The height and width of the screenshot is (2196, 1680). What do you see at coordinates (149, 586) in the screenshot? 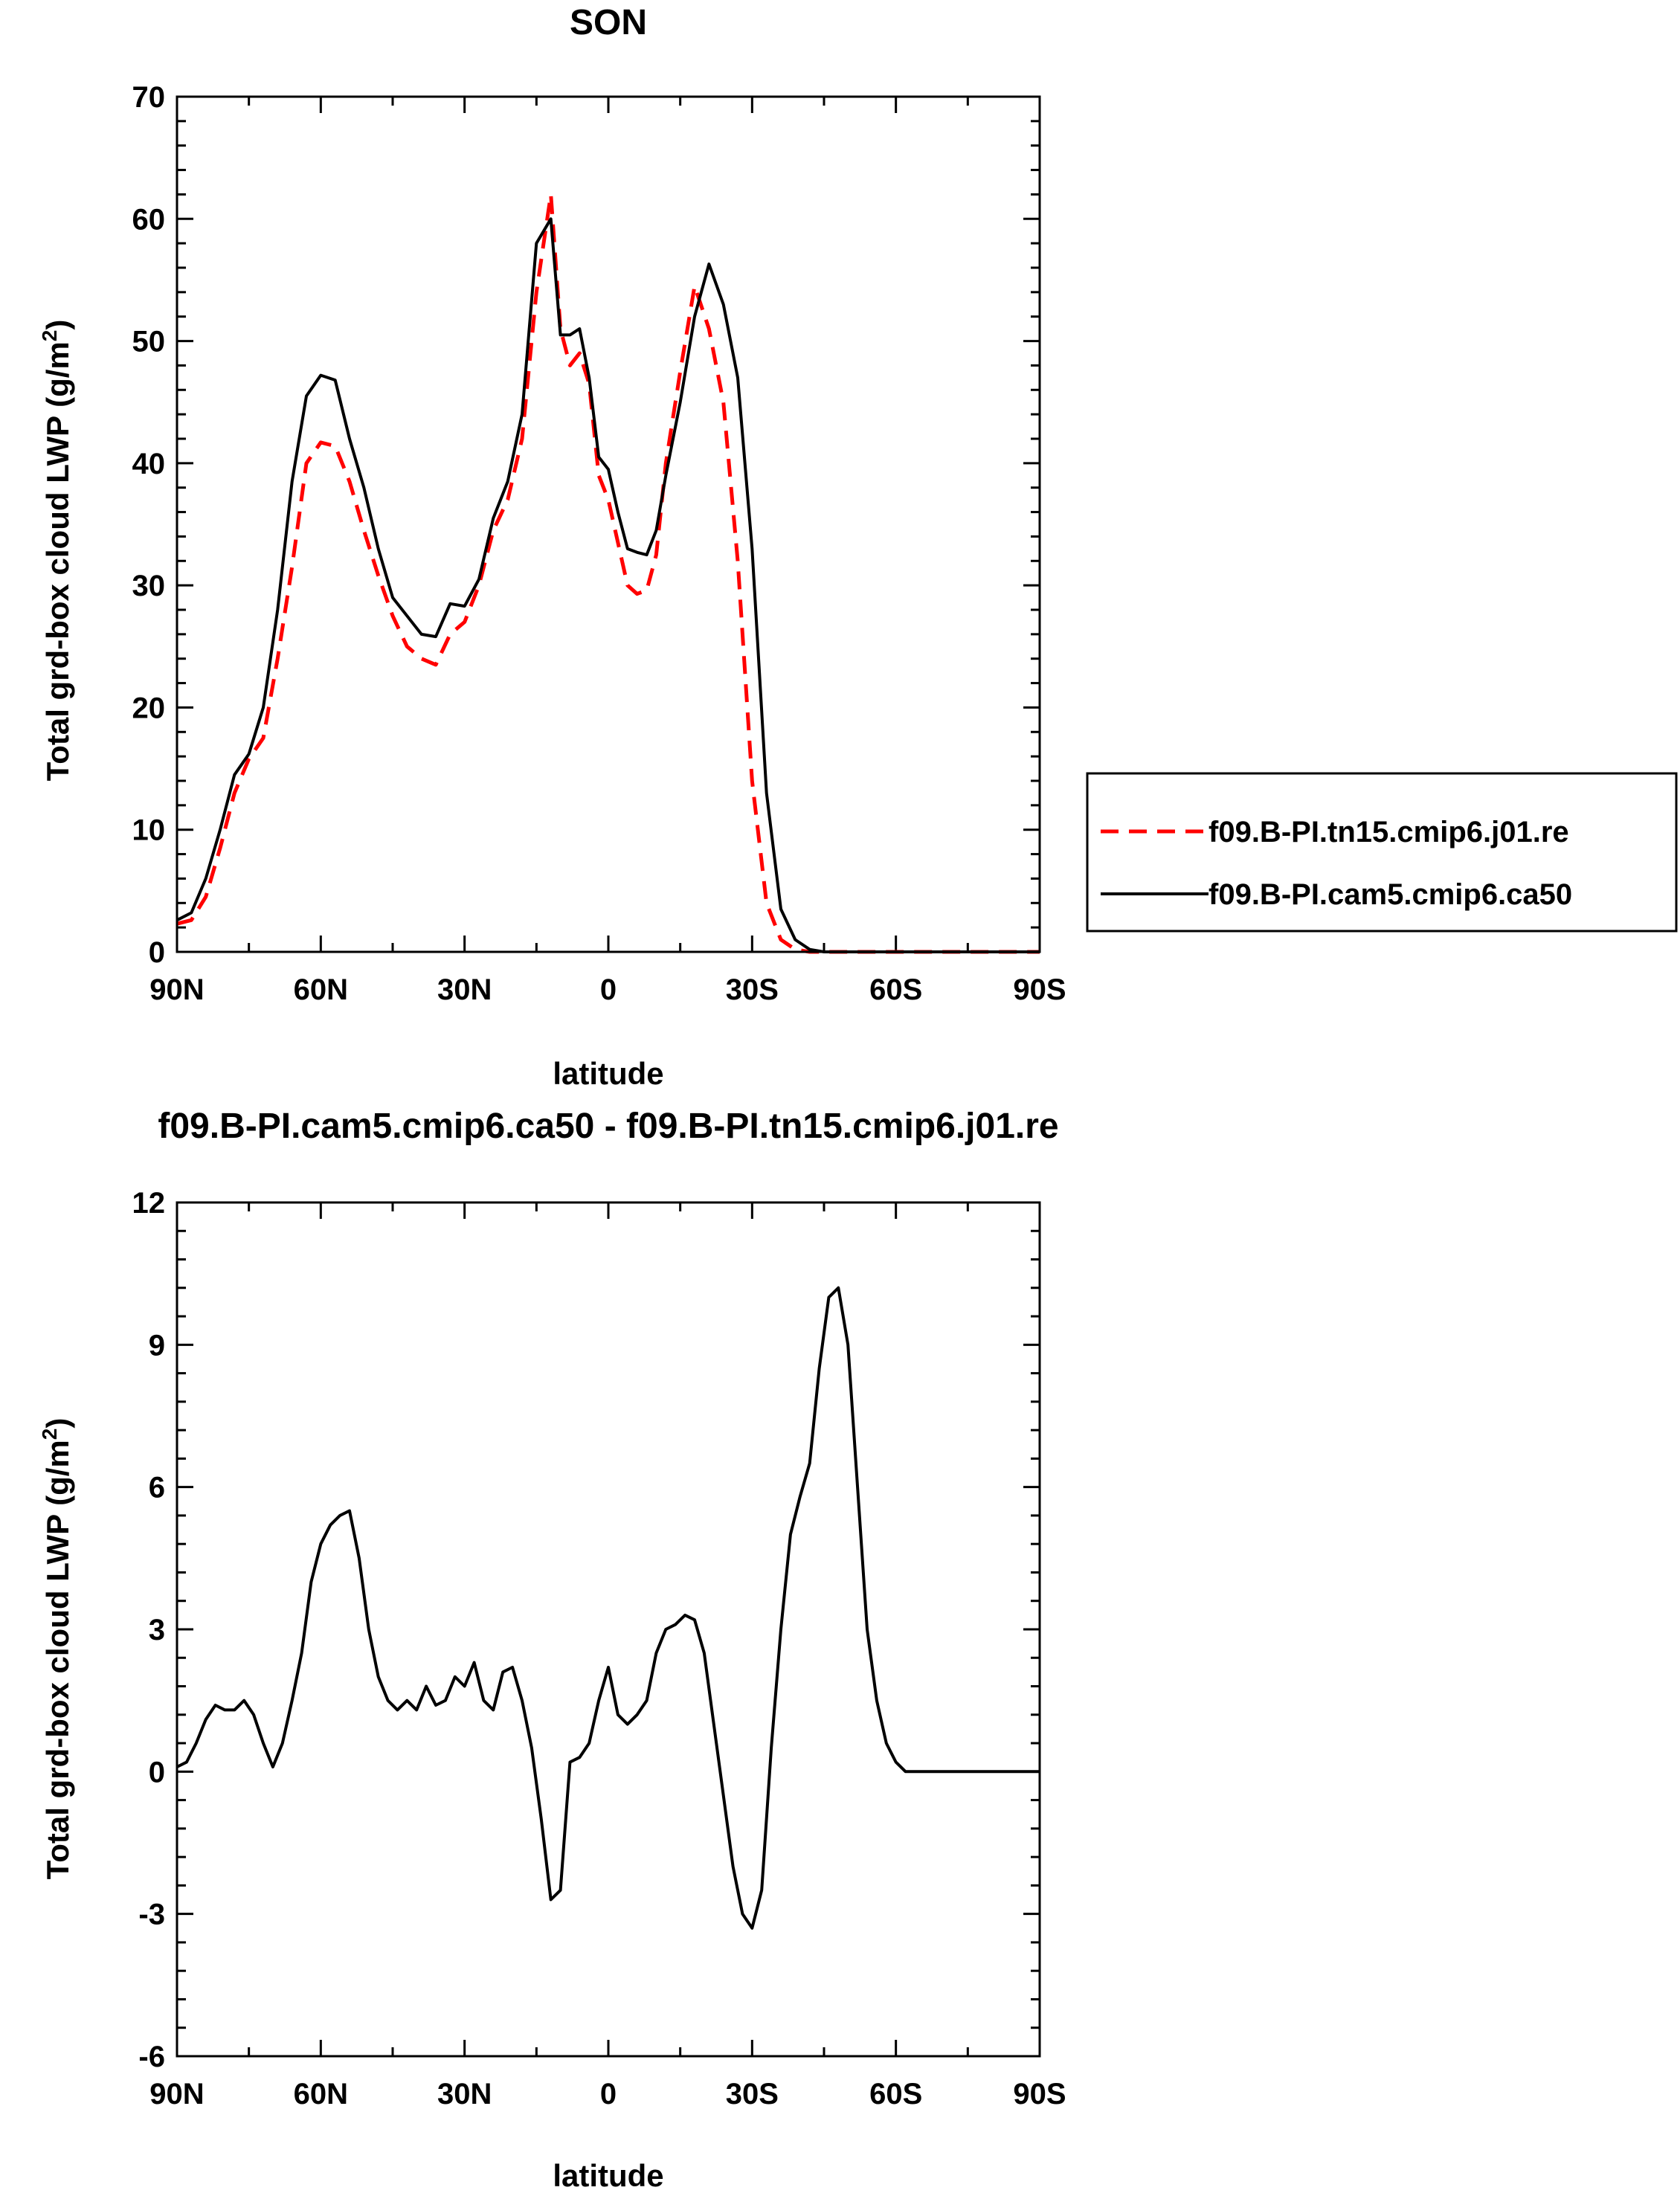
I see `y-tick-label: 30` at bounding box center [149, 586].